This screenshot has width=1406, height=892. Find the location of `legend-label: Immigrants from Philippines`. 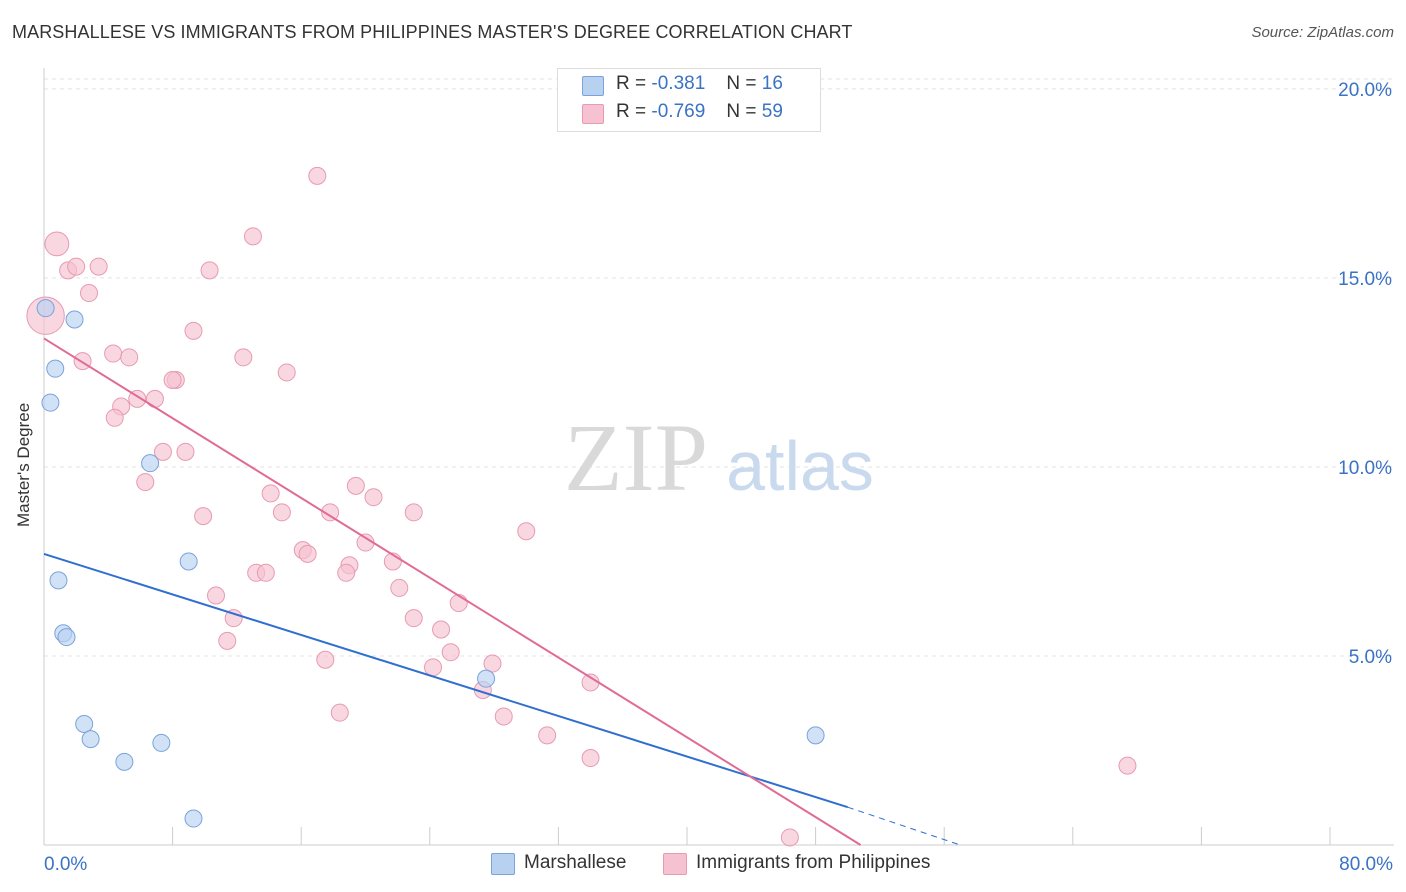

legend-label: Immigrants from Philippines is located at coordinates (813, 862).